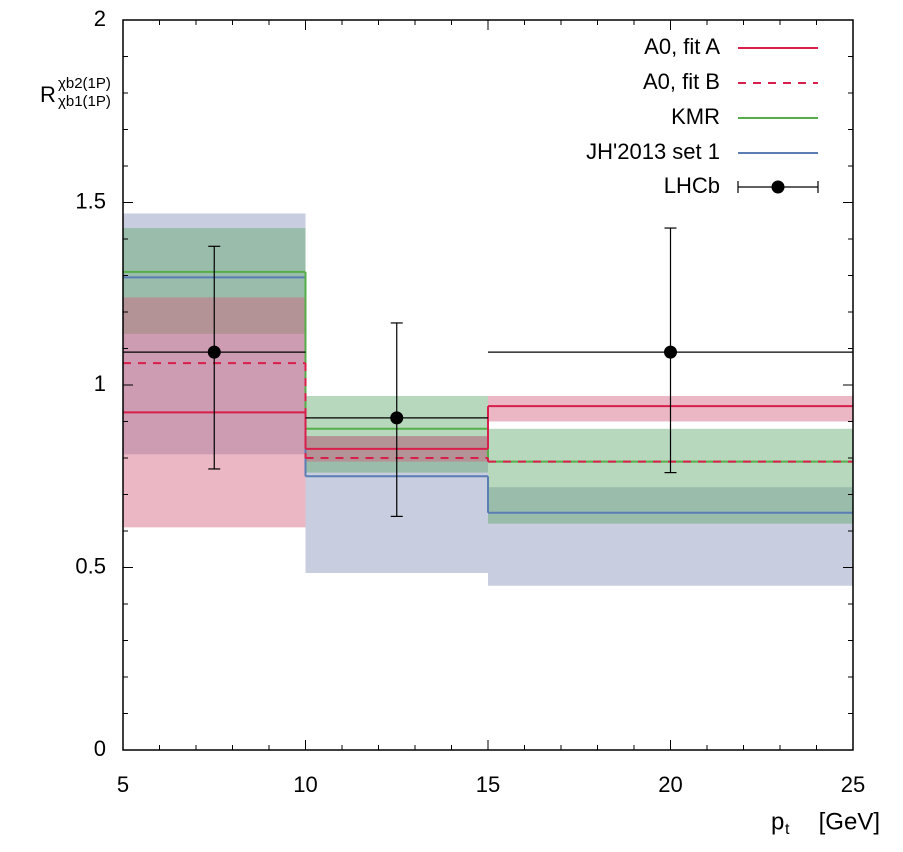  I want to click on legend-label: A0, fit B, so click(681, 81).